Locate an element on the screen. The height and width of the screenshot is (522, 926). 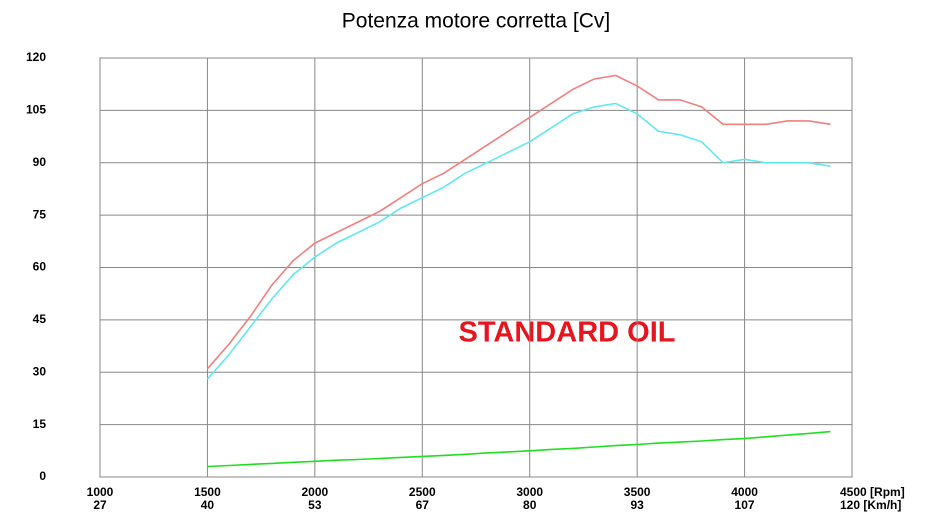
x-tick-label: 3000 is located at coordinates (529, 492).